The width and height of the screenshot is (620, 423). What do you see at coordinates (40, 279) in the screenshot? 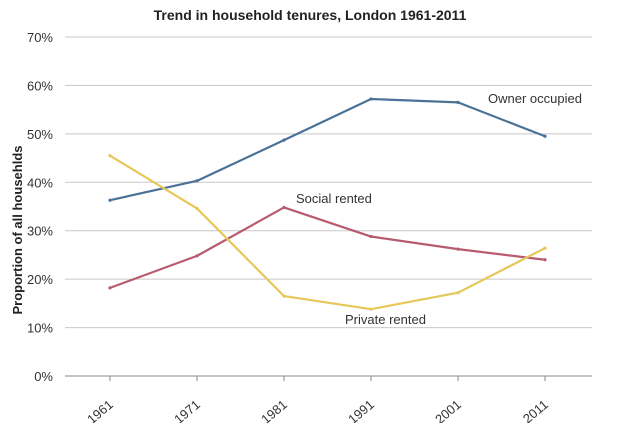
I see `y-tick-label: 20%` at bounding box center [40, 279].